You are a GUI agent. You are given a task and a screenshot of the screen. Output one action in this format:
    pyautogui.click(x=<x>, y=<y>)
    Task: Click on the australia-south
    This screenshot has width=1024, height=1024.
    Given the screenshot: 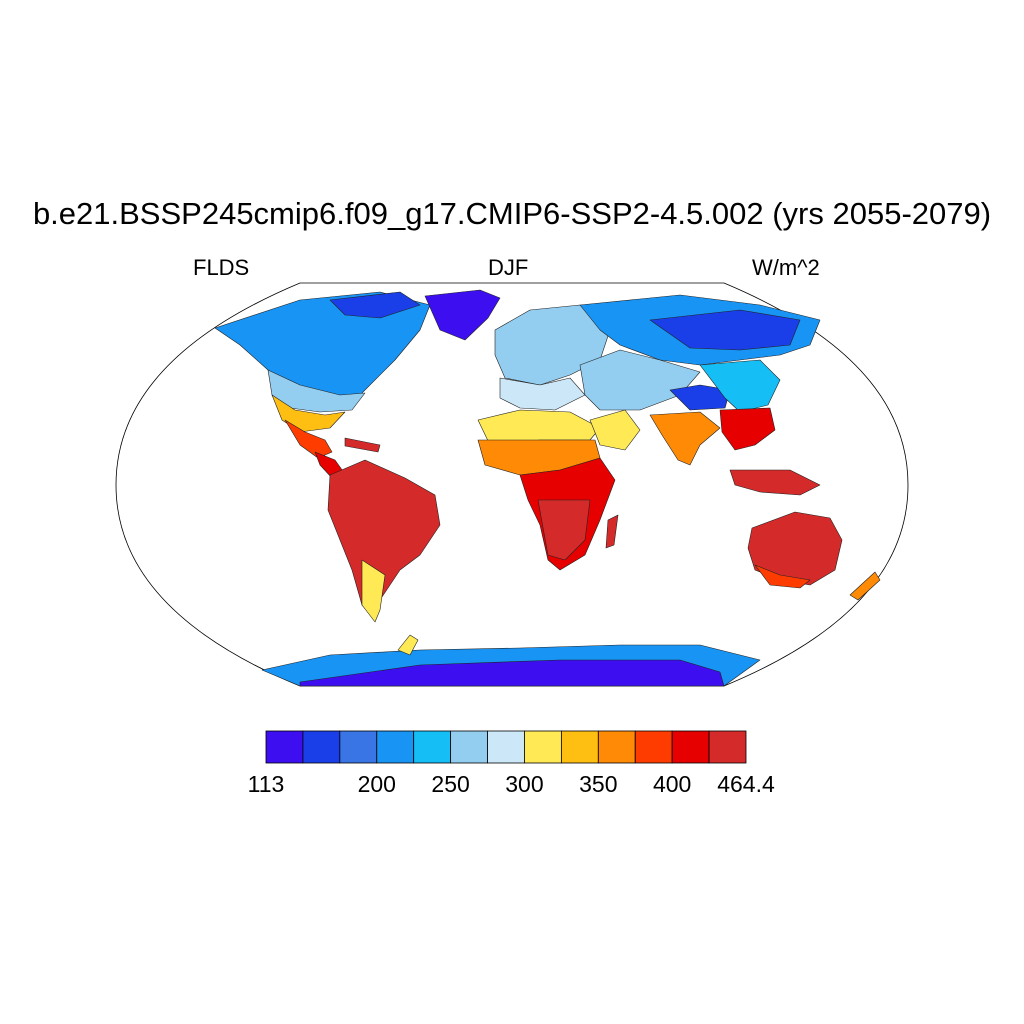 What is the action you would take?
    pyautogui.click(x=782, y=576)
    